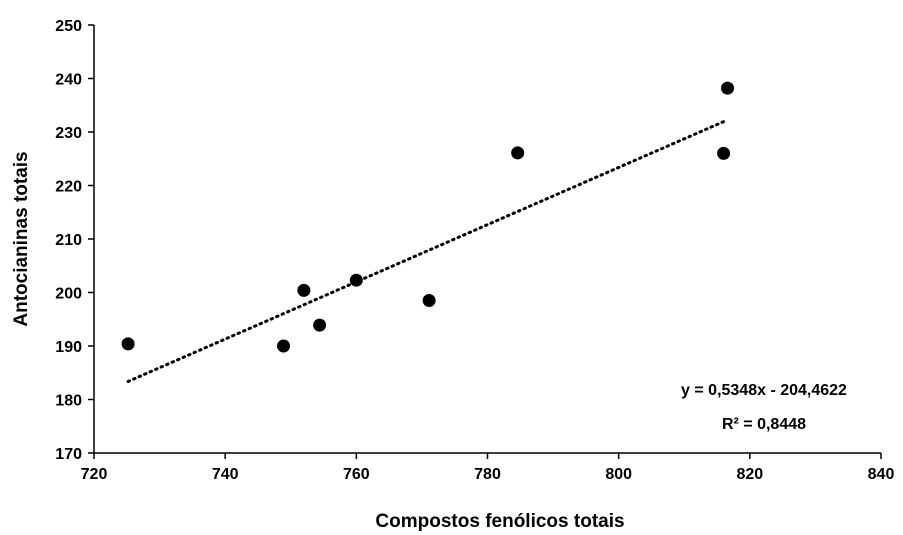 The image size is (903, 535). What do you see at coordinates (764, 390) in the screenshot?
I see `trendline-equation: y = 0,5348x - 204,4622` at bounding box center [764, 390].